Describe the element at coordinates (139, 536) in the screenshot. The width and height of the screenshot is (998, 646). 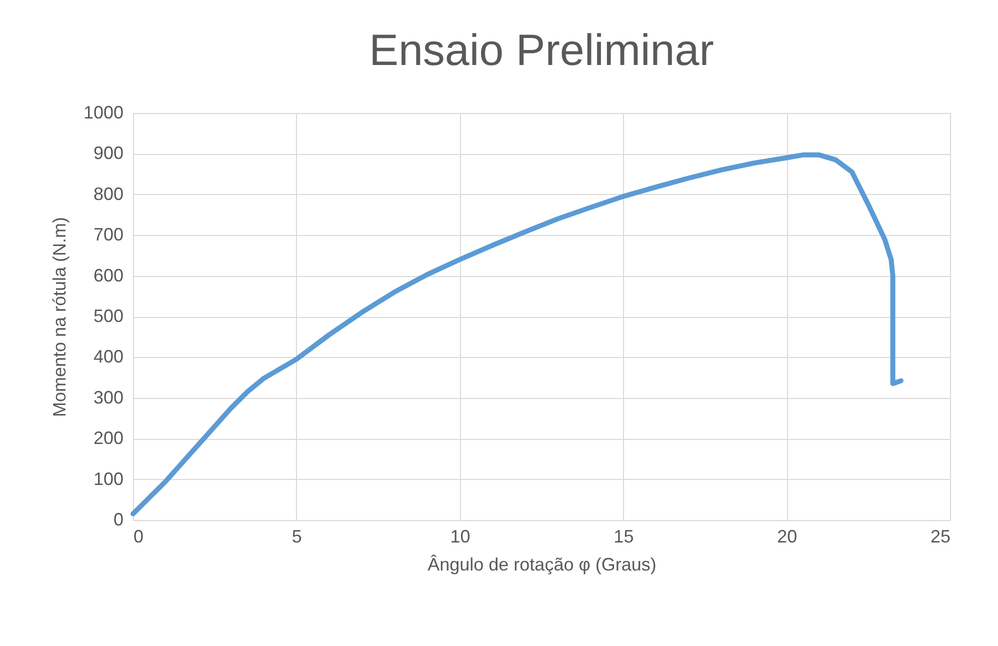
I see `x-tick-label: 0` at that location.